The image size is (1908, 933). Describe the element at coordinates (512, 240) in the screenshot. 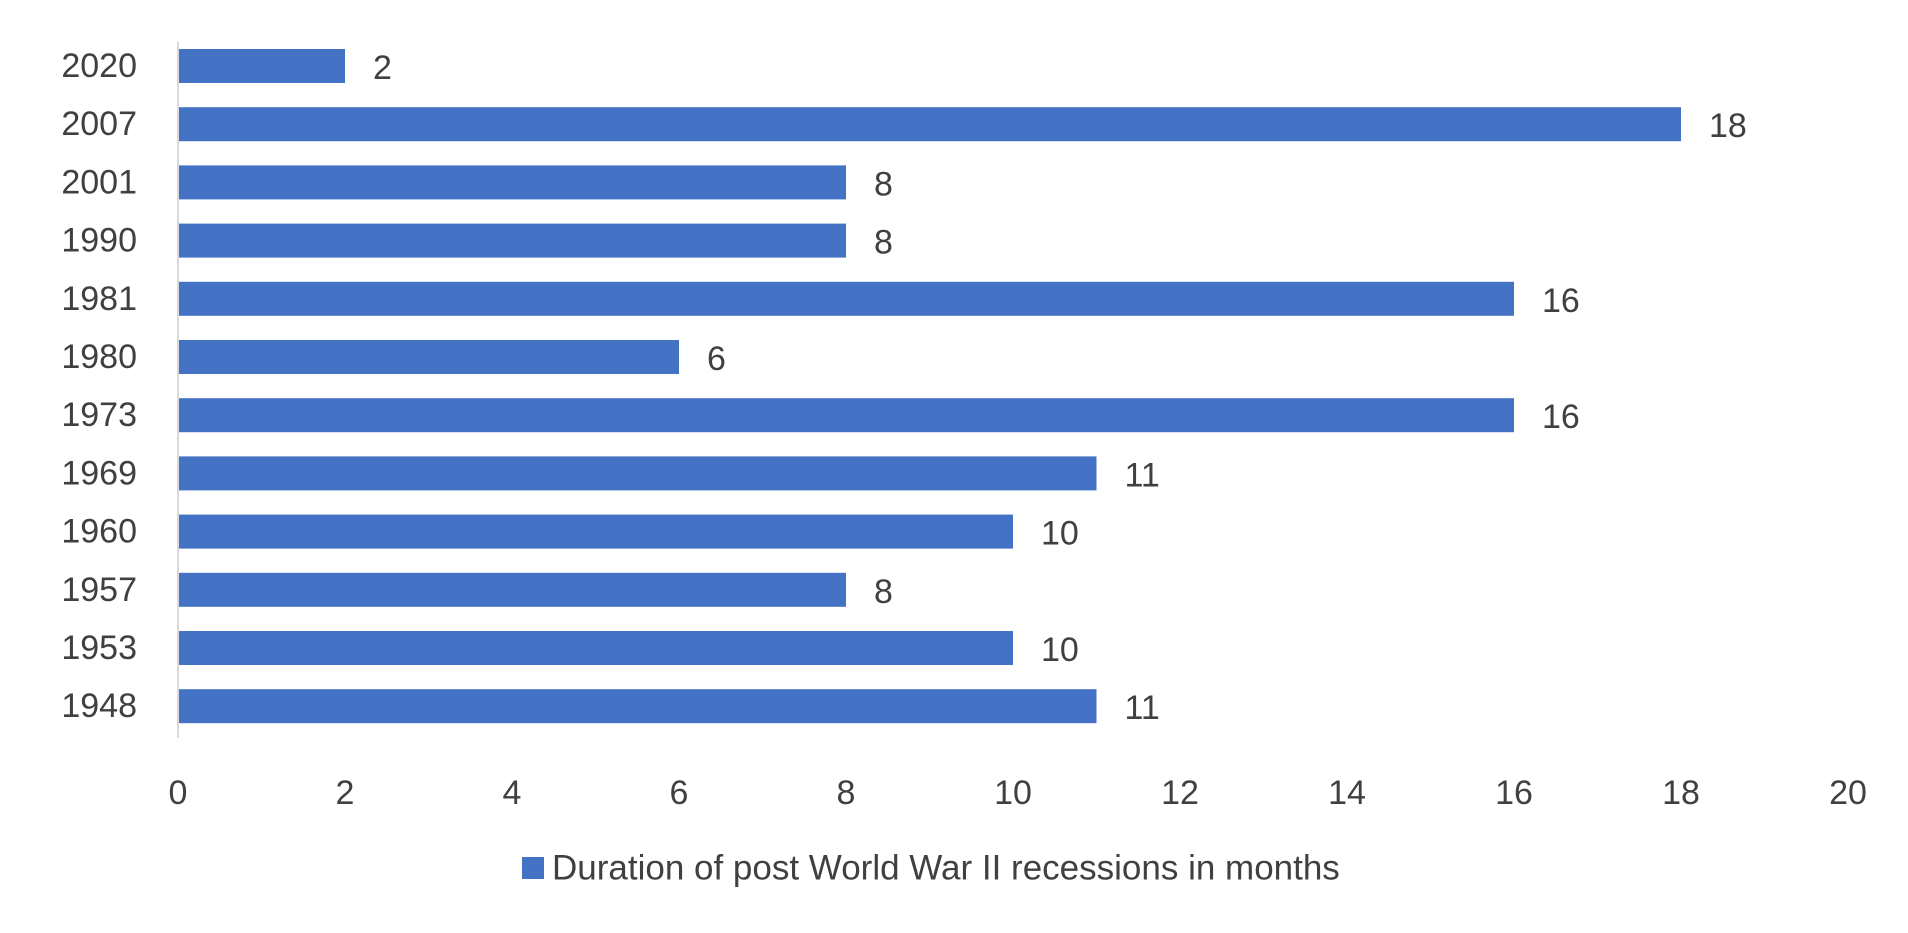

I see `bar-1990` at that location.